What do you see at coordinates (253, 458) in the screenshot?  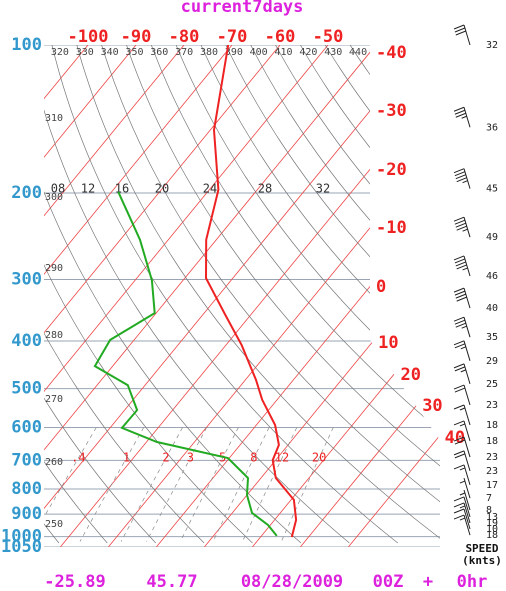 I see `mixing-ratio-label: 8` at bounding box center [253, 458].